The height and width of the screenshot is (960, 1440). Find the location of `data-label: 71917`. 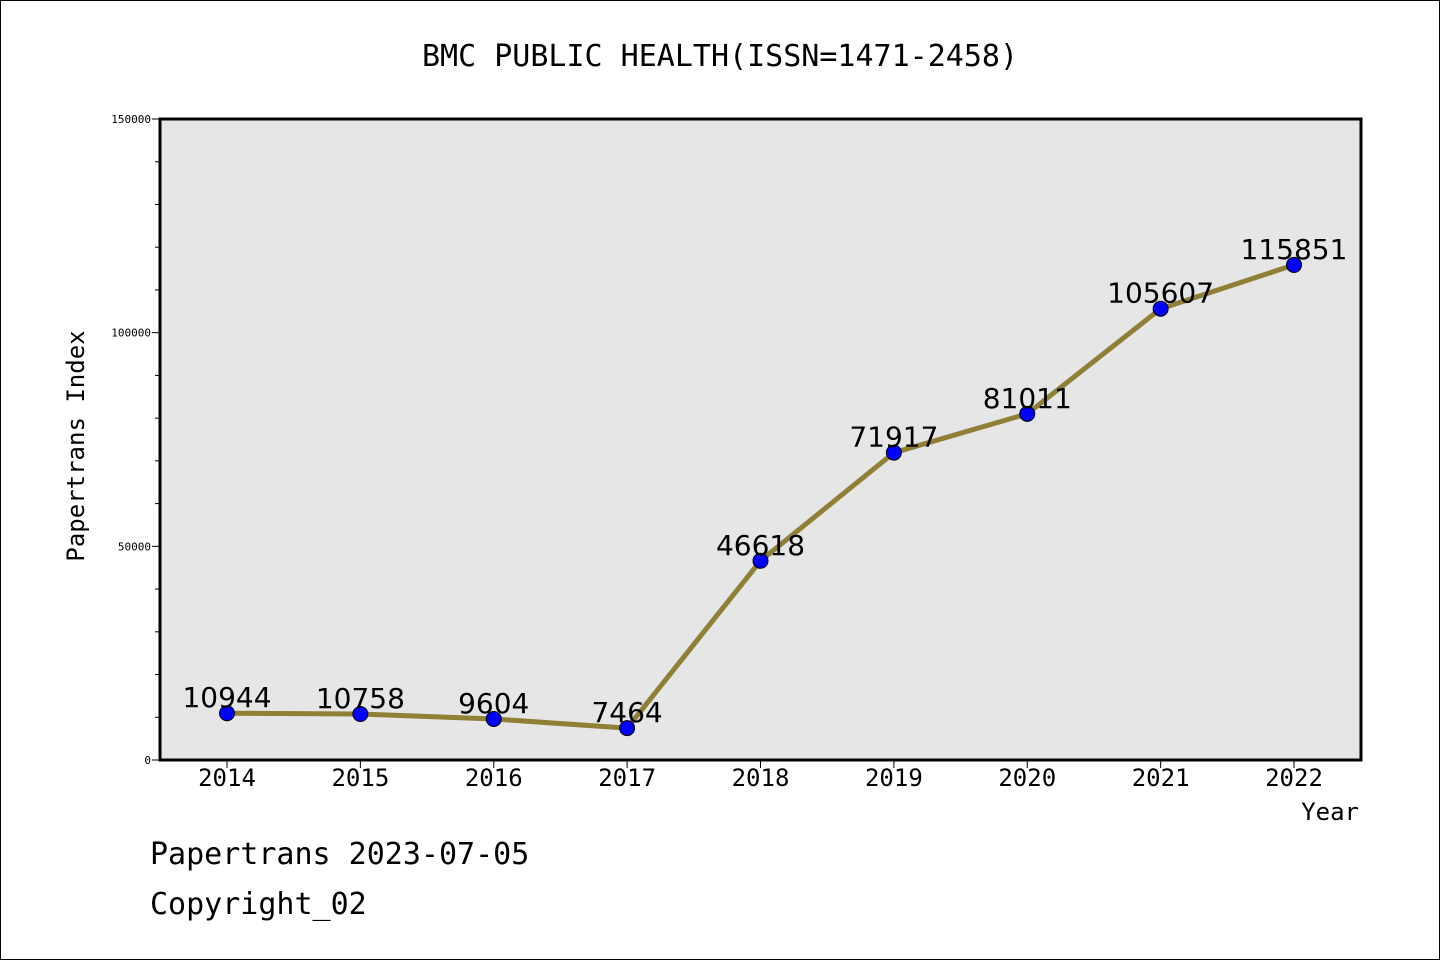

data-label: 71917 is located at coordinates (893, 437).